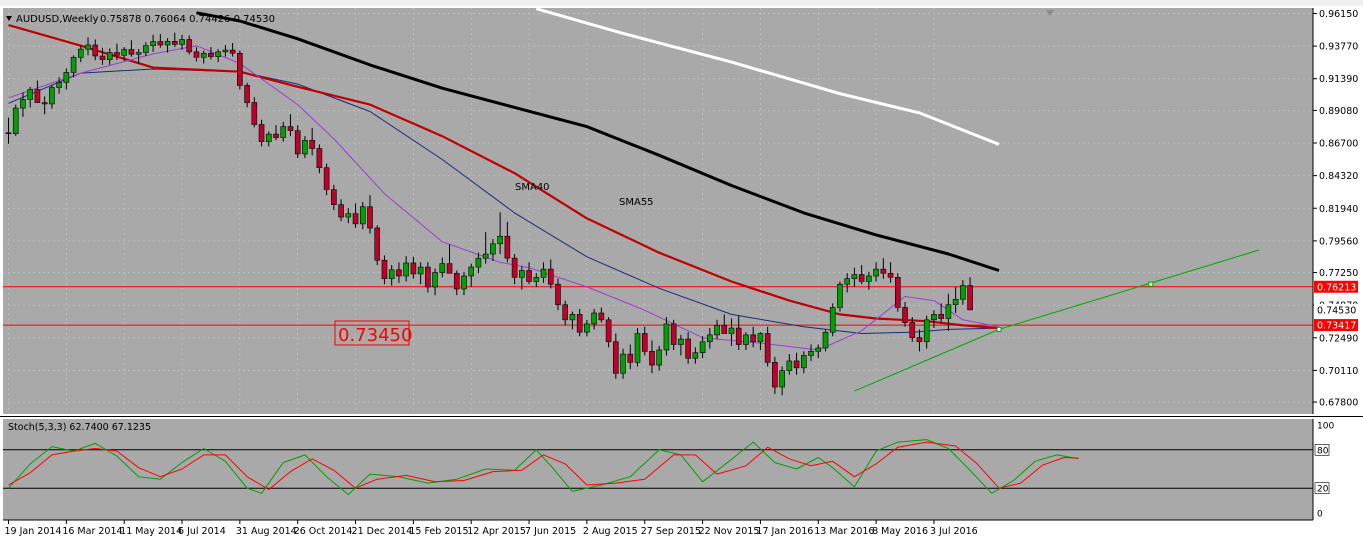  What do you see at coordinates (767, 76) in the screenshot?
I see `ma-line` at bounding box center [767, 76].